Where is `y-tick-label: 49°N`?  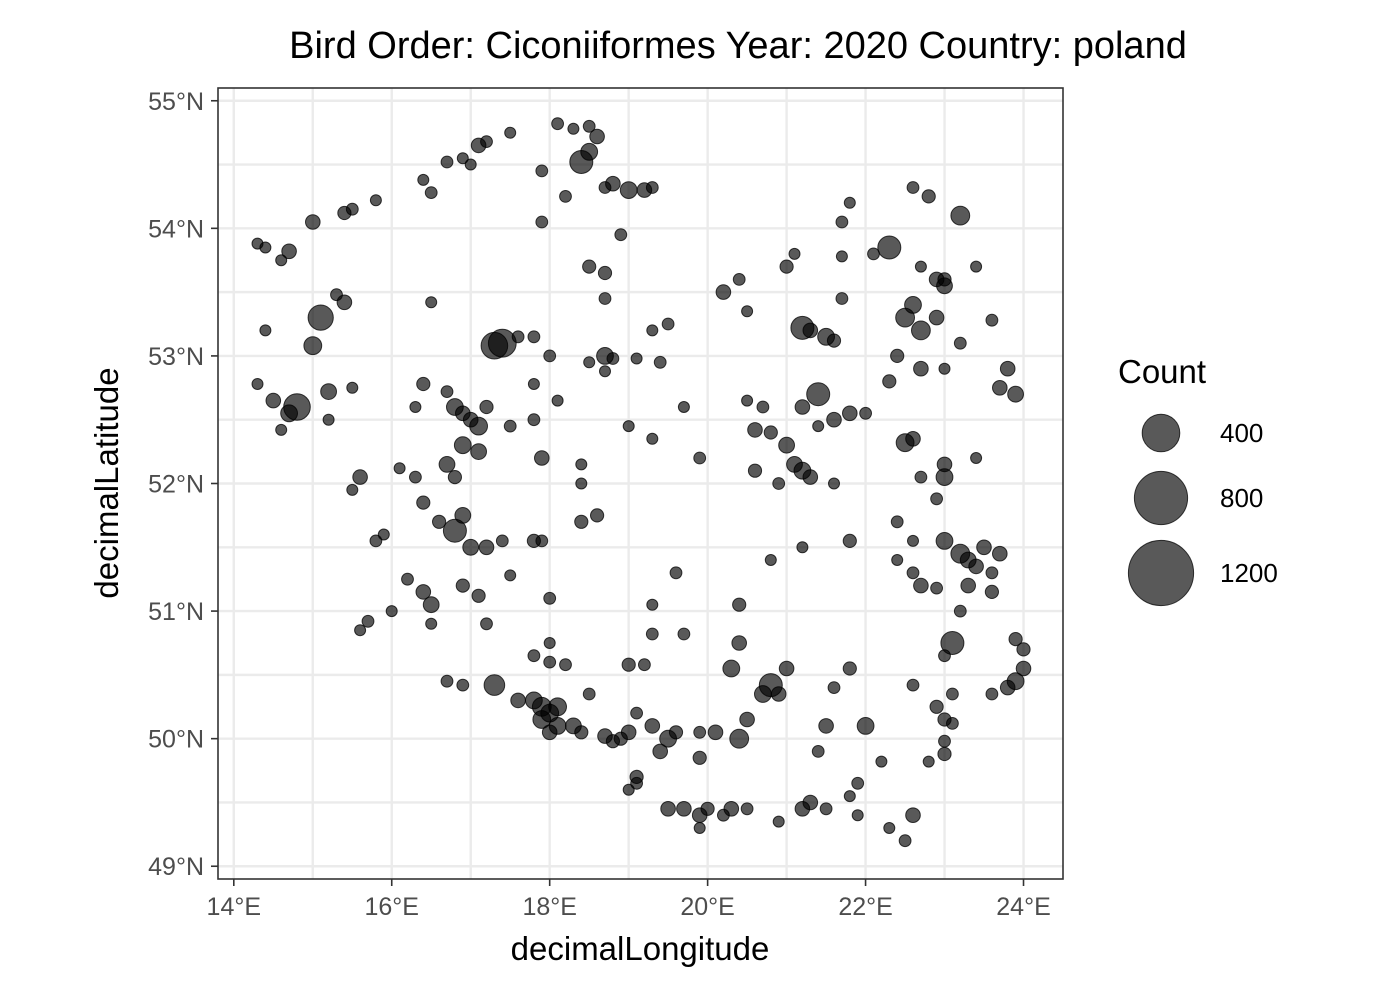
y-tick-label: 49°N is located at coordinates (176, 867).